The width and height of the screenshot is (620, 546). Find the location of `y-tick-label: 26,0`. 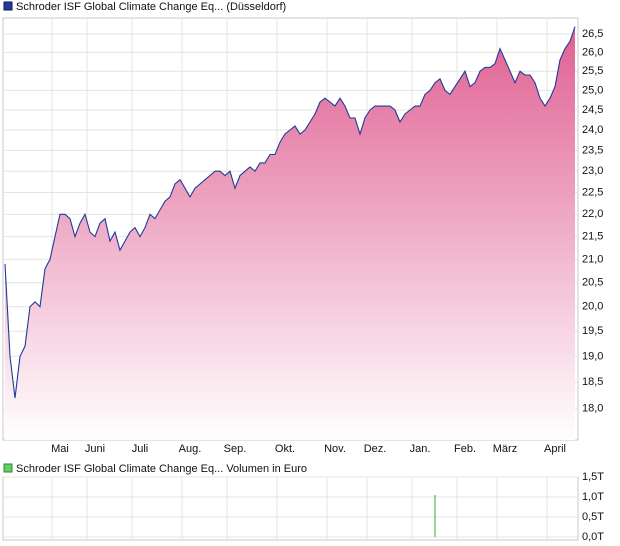

y-tick-label: 26,0 is located at coordinates (592, 52).